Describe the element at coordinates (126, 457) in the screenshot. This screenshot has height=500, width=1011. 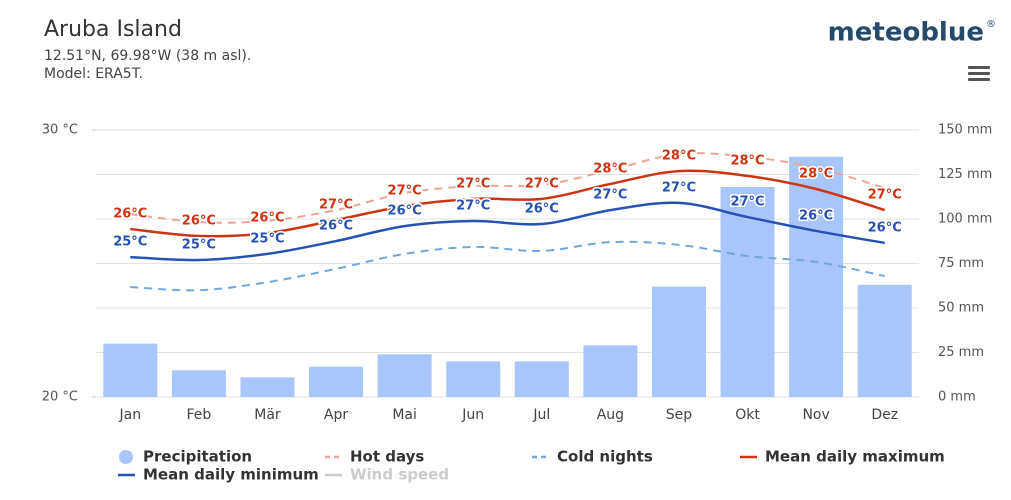
I see `legend-symbol` at that location.